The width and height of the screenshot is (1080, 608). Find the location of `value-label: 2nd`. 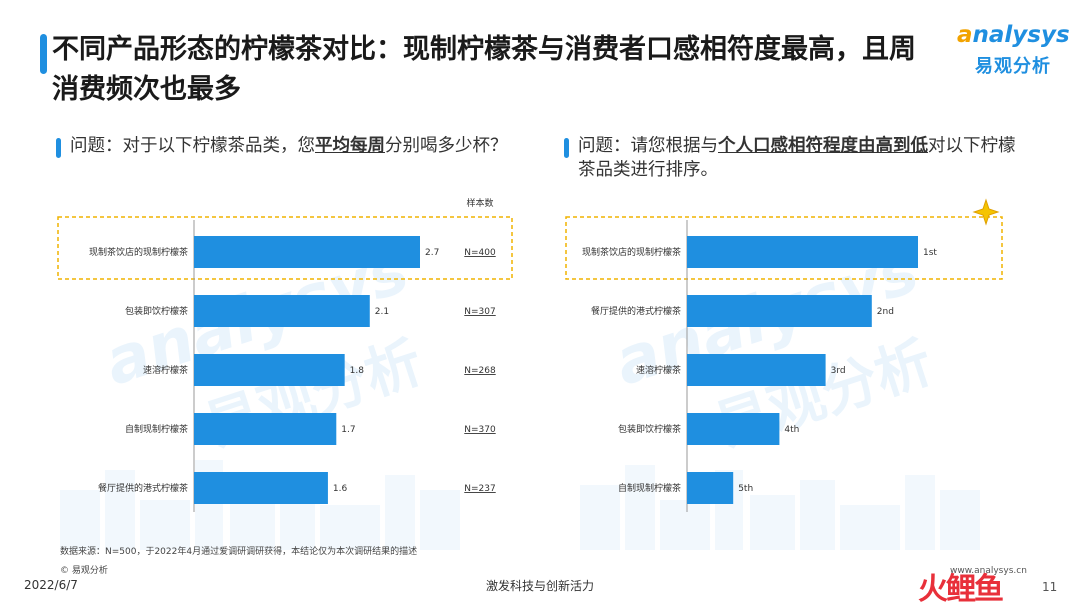

value-label: 2nd is located at coordinates (885, 312).